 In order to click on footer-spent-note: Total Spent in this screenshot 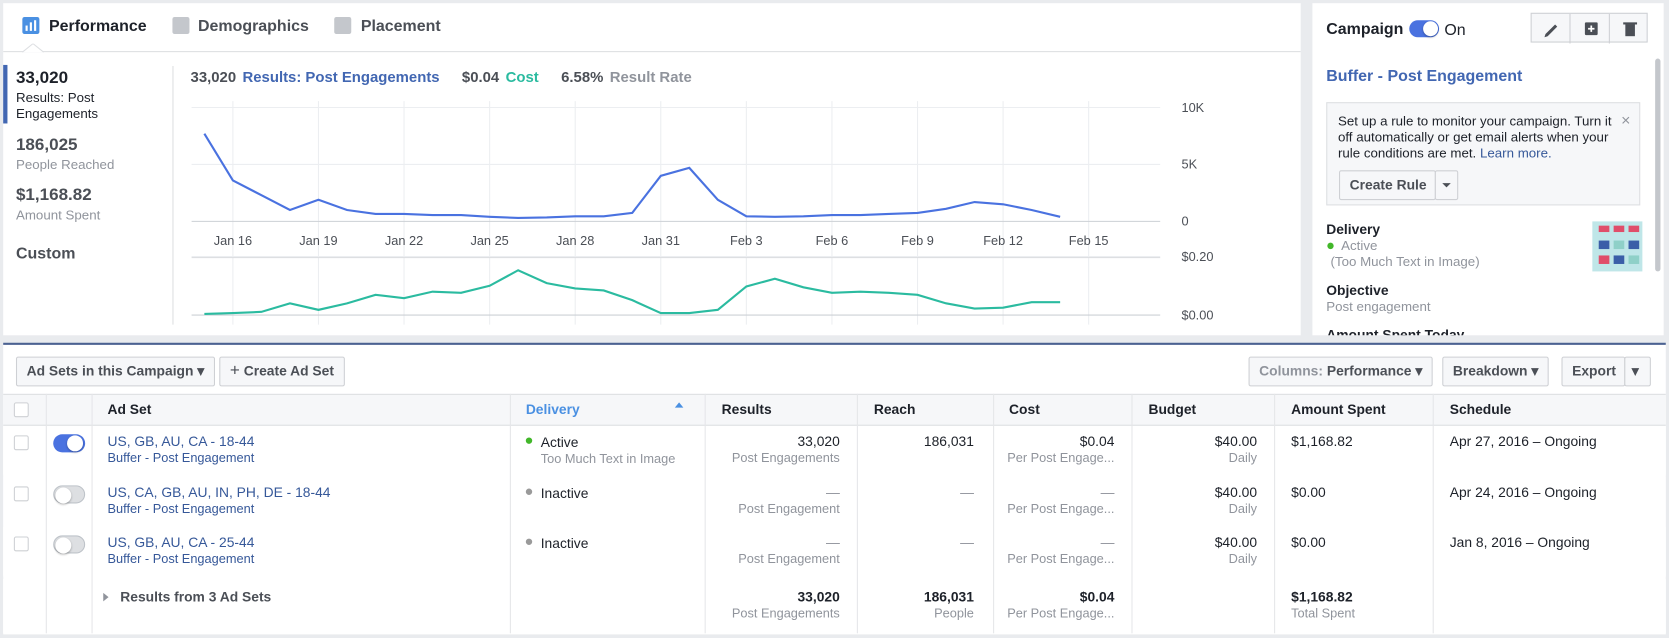, I will do `click(1323, 613)`.